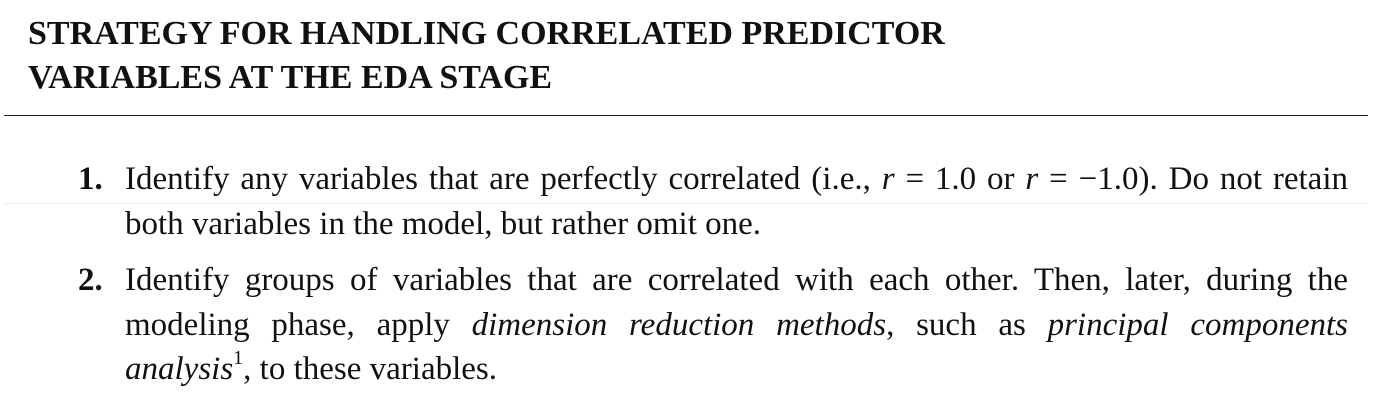  Describe the element at coordinates (90, 280) in the screenshot. I see `item-number: 2.` at that location.